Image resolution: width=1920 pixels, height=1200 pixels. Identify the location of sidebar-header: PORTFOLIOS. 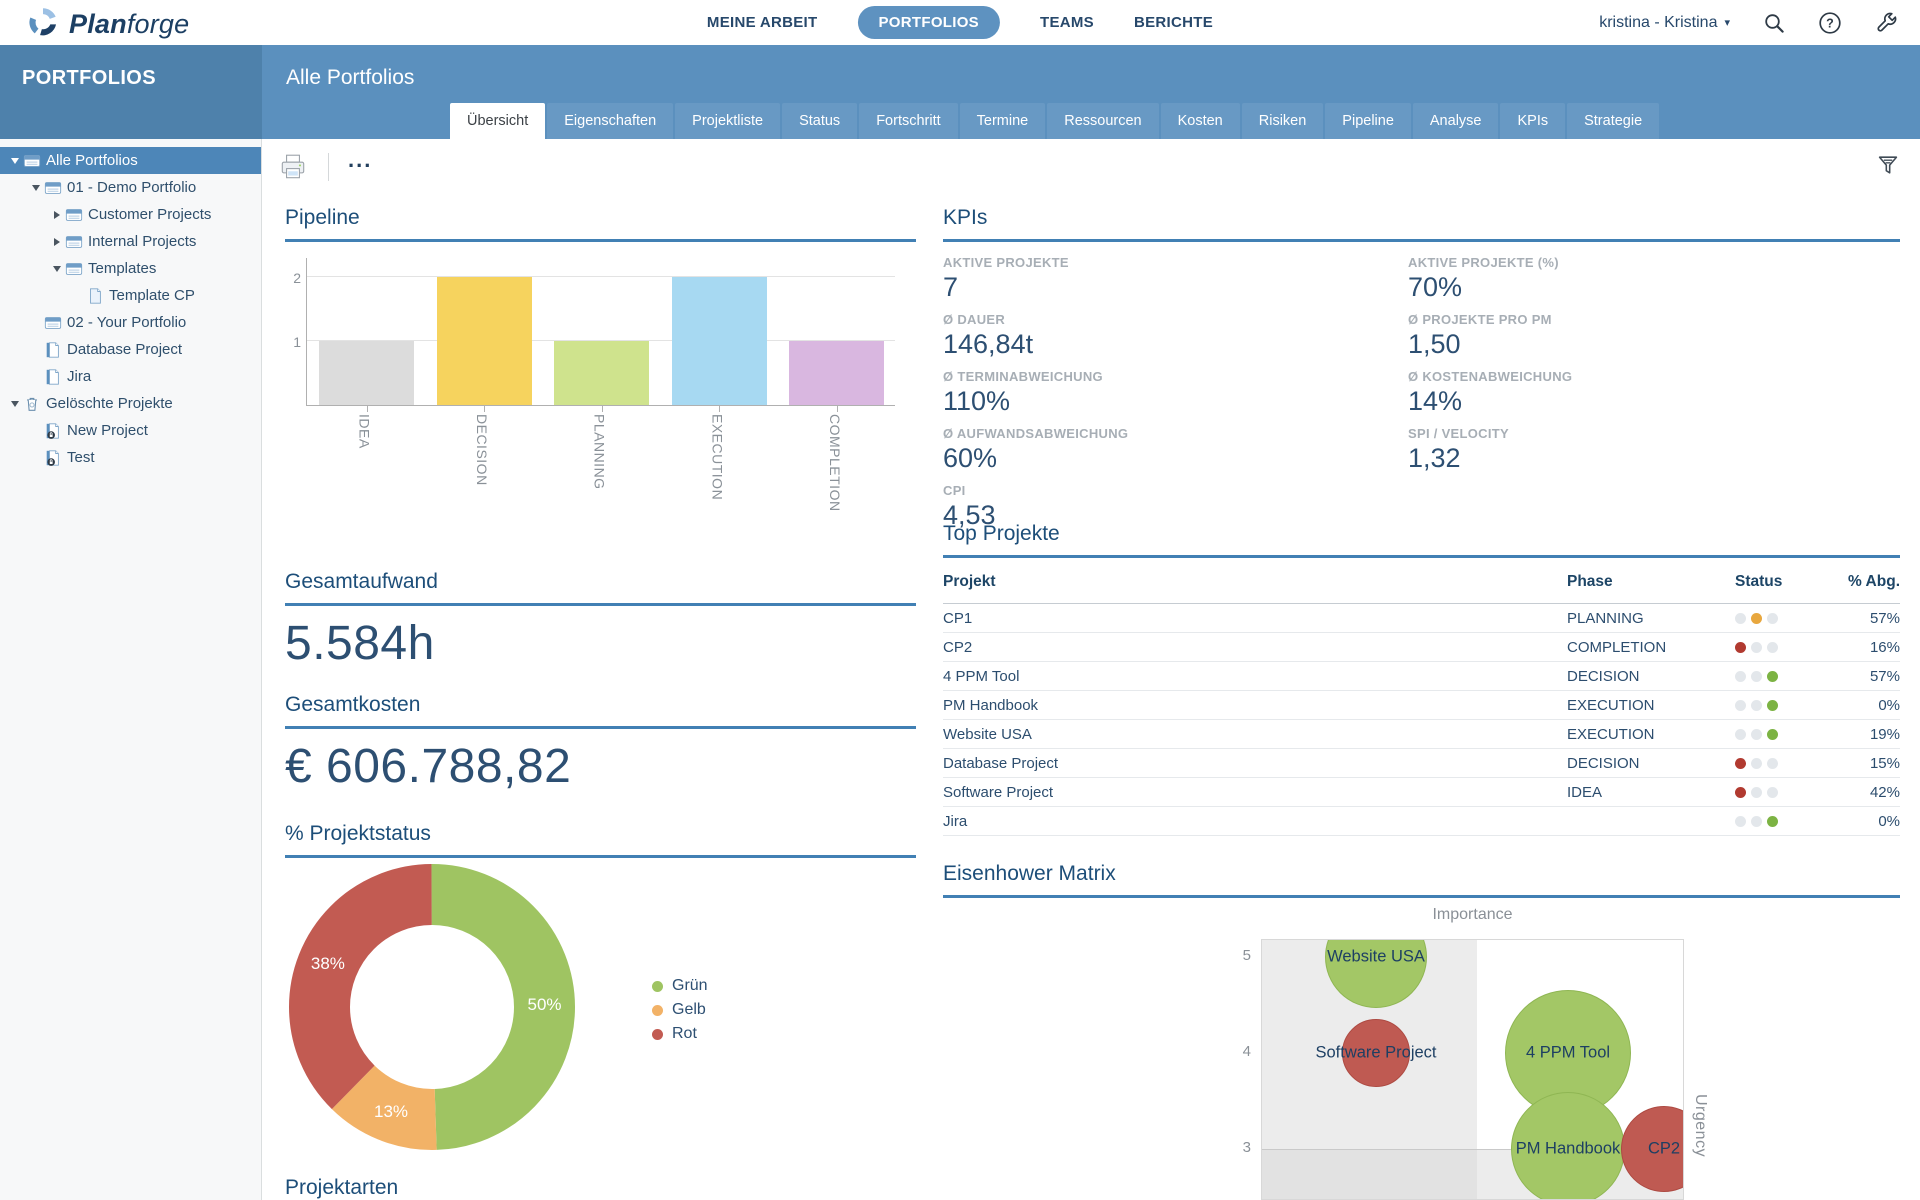
(131, 92).